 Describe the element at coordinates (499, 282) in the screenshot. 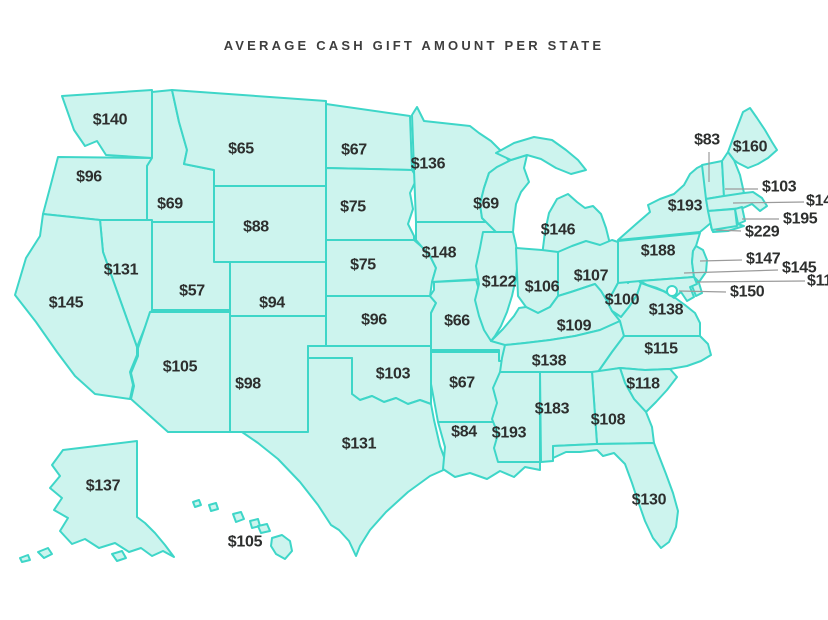

I see `value-label-il: $122` at that location.